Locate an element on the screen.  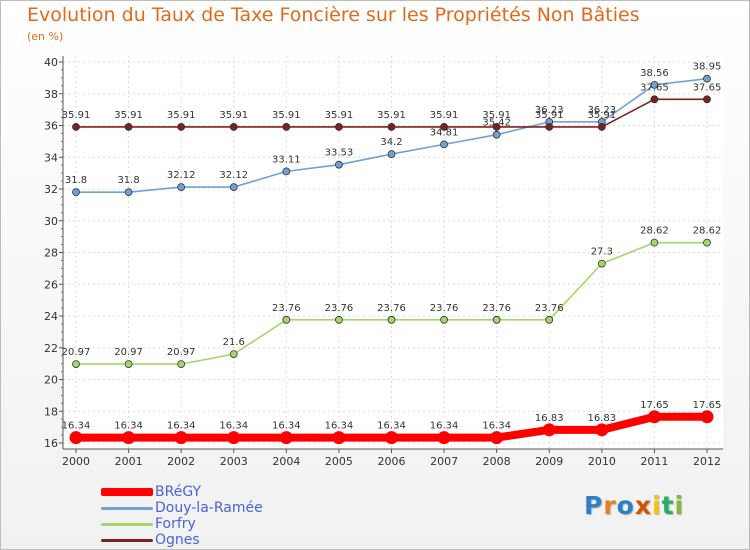
legend-swatch-bregy is located at coordinates (127, 492).